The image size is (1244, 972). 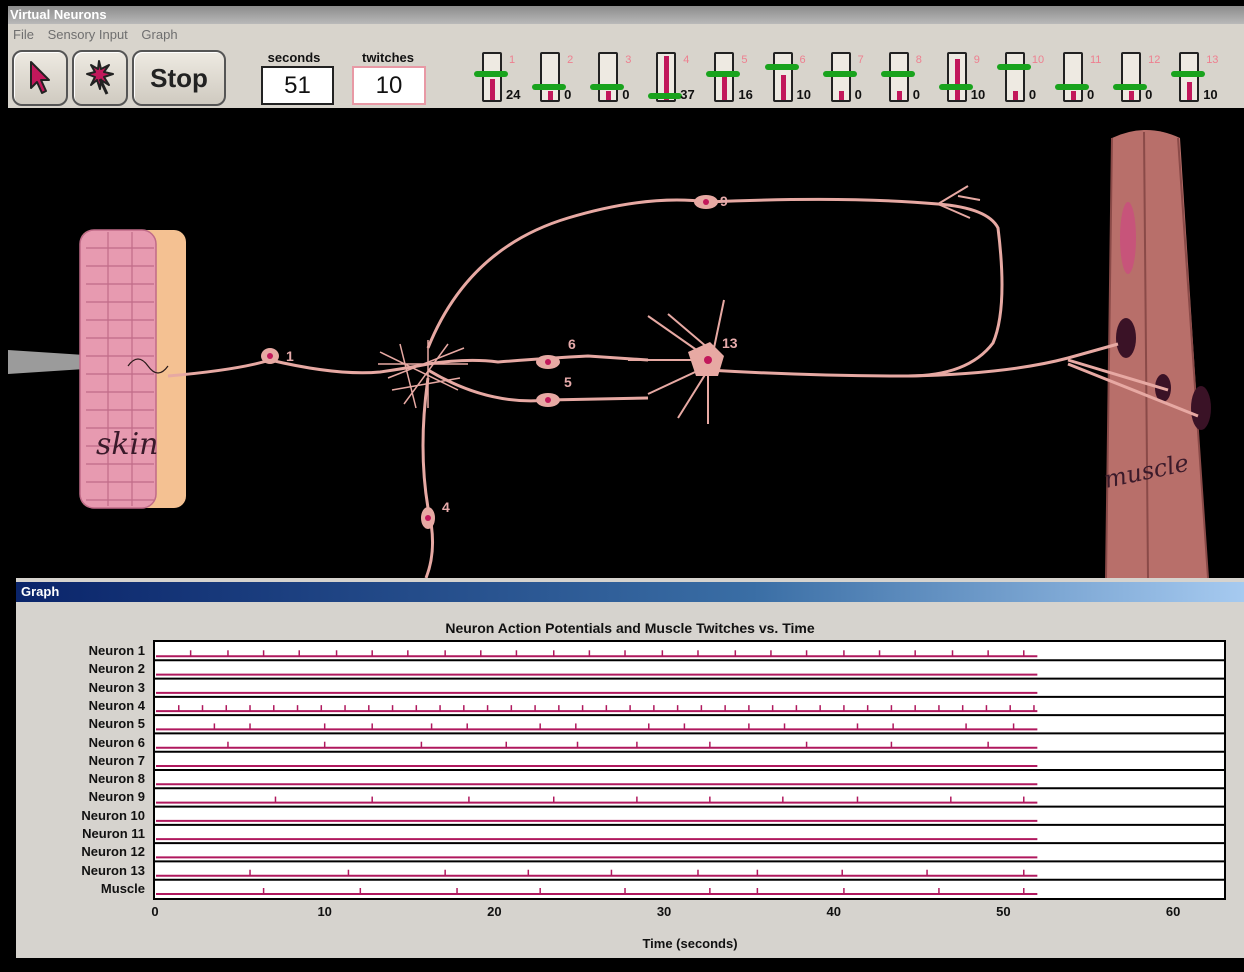 What do you see at coordinates (23, 34) in the screenshot?
I see `menu-file: File` at bounding box center [23, 34].